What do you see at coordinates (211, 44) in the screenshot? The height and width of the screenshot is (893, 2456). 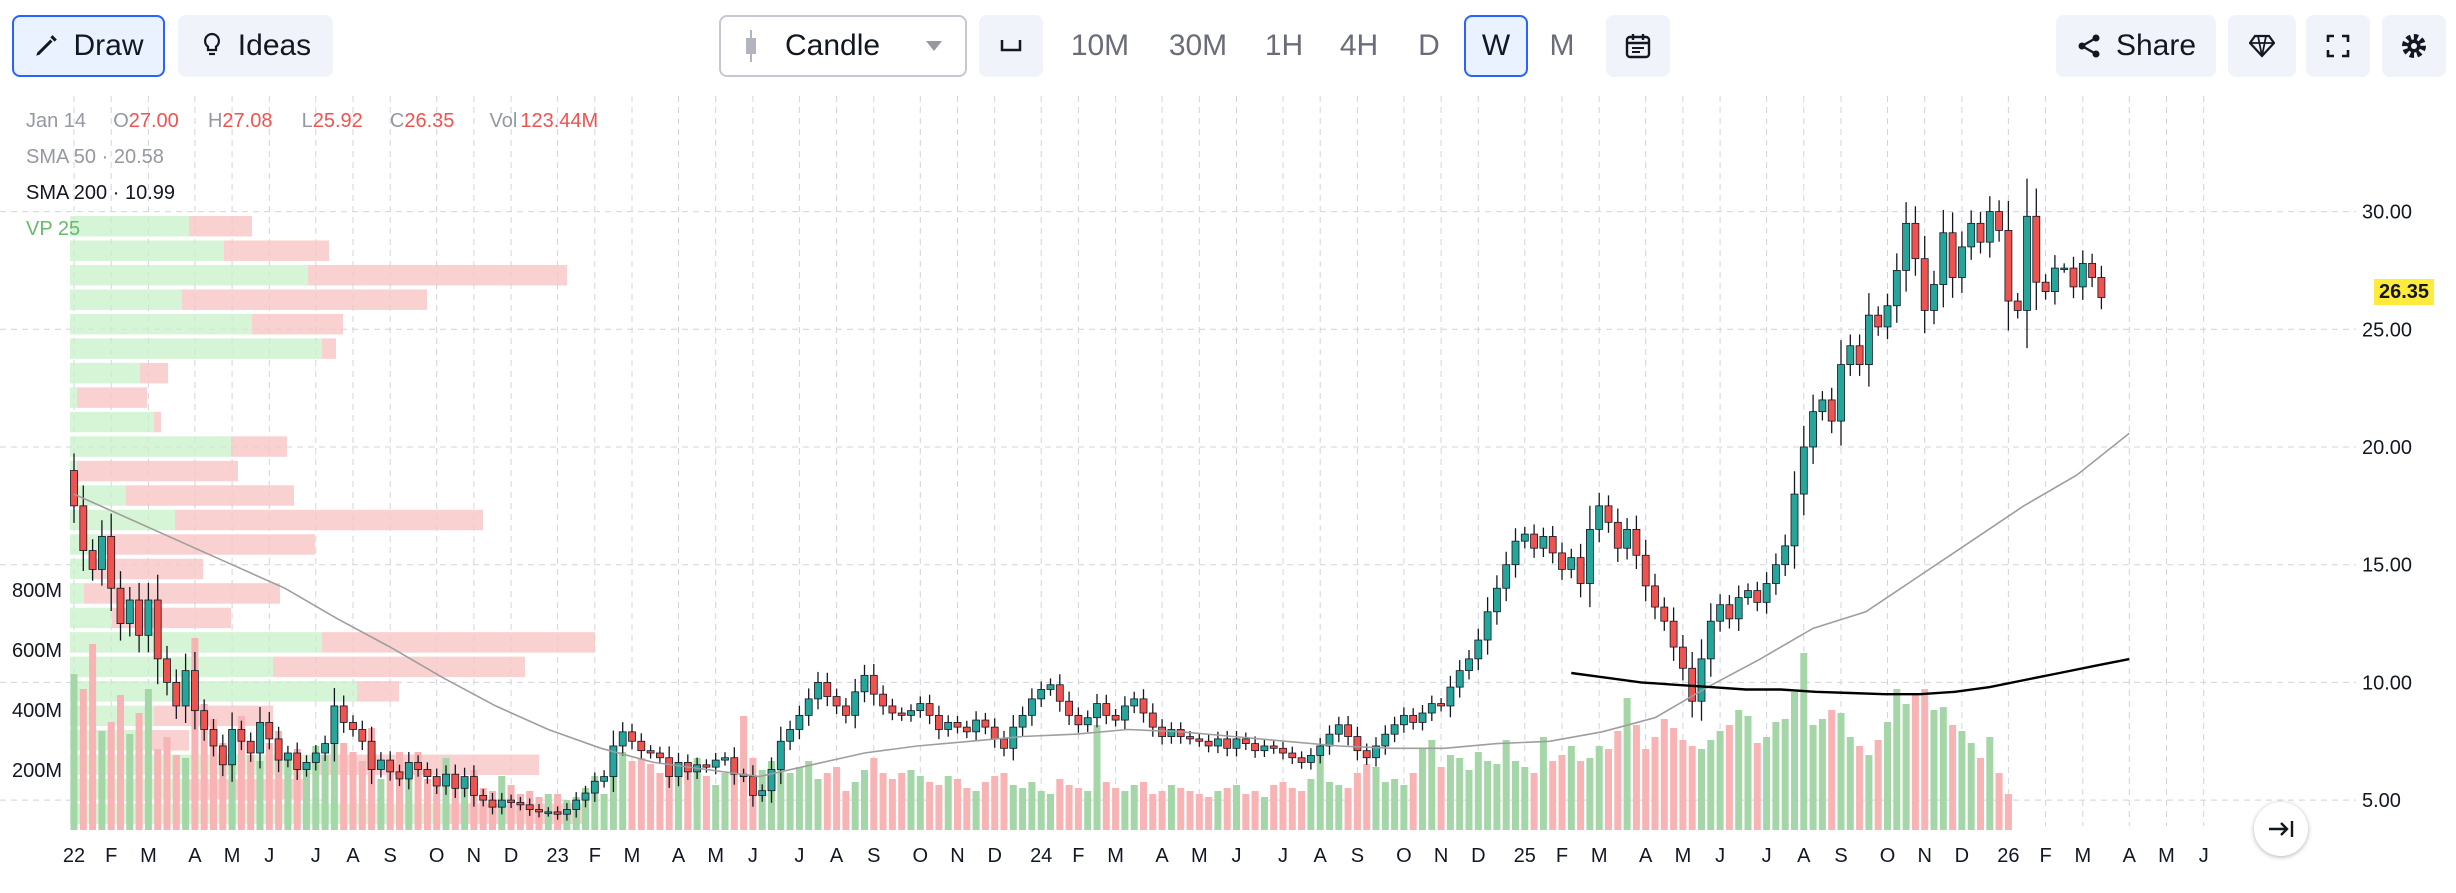 I see `lightbulb-icon` at bounding box center [211, 44].